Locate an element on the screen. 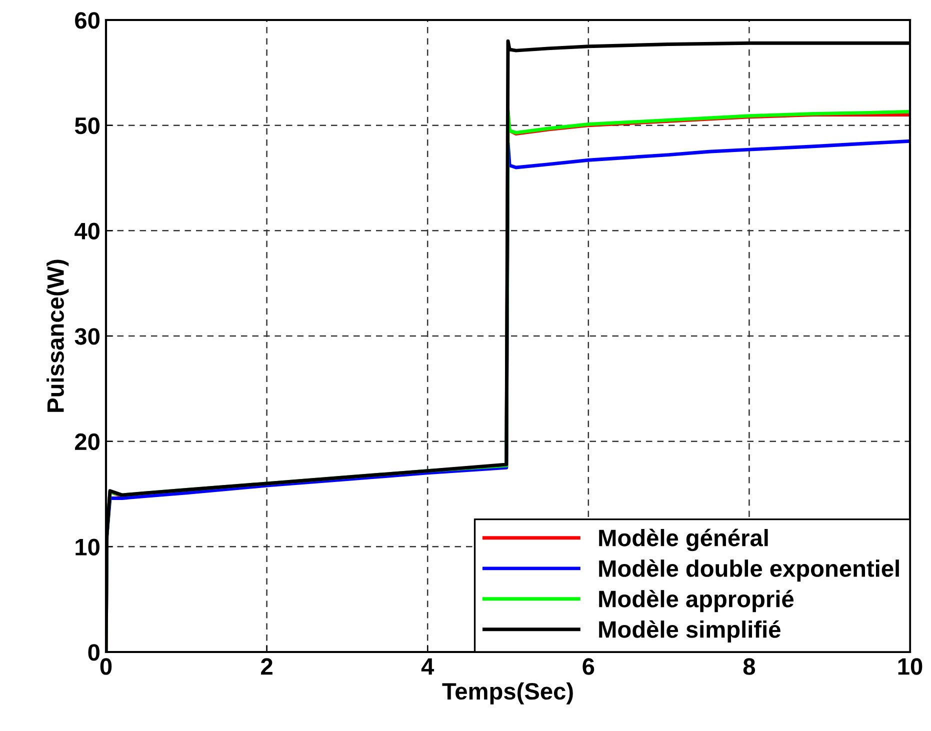 The width and height of the screenshot is (931, 731). y-axis-title: Puissance(W) is located at coordinates (57, 336).